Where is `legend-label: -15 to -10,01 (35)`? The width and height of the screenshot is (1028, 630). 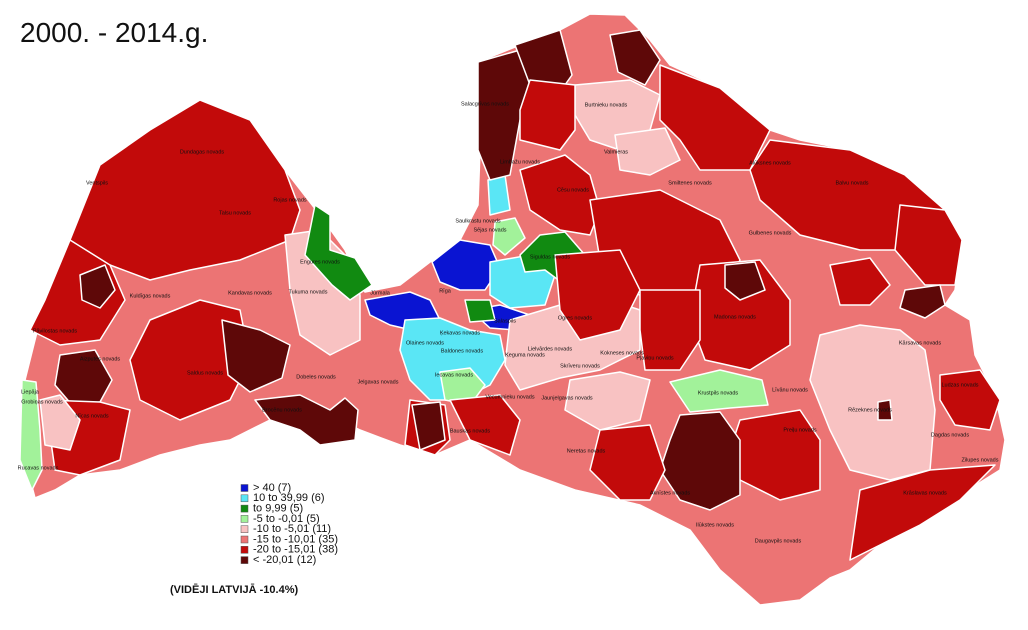 legend-label: -15 to -10,01 (35) is located at coordinates (295, 539).